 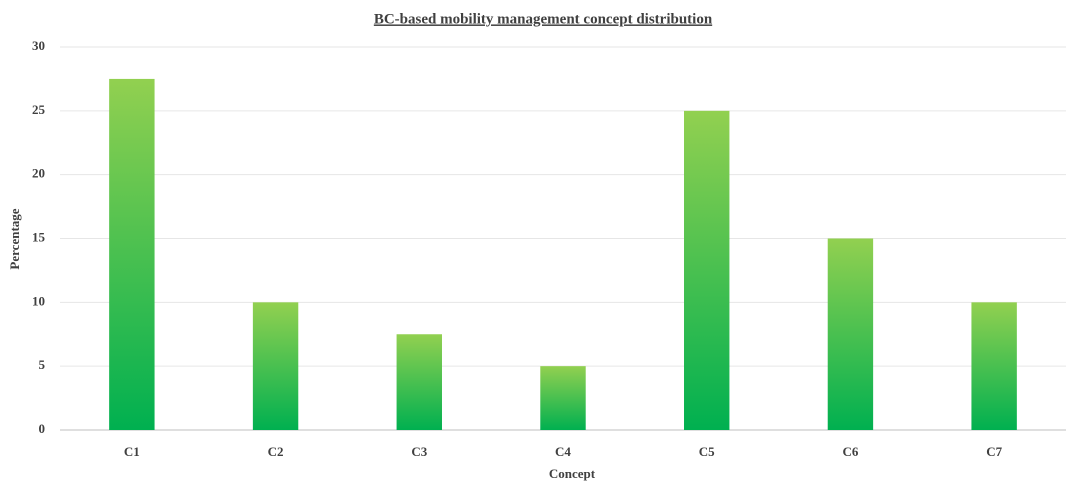 What do you see at coordinates (132, 451) in the screenshot?
I see `x-tick-label: C1` at bounding box center [132, 451].